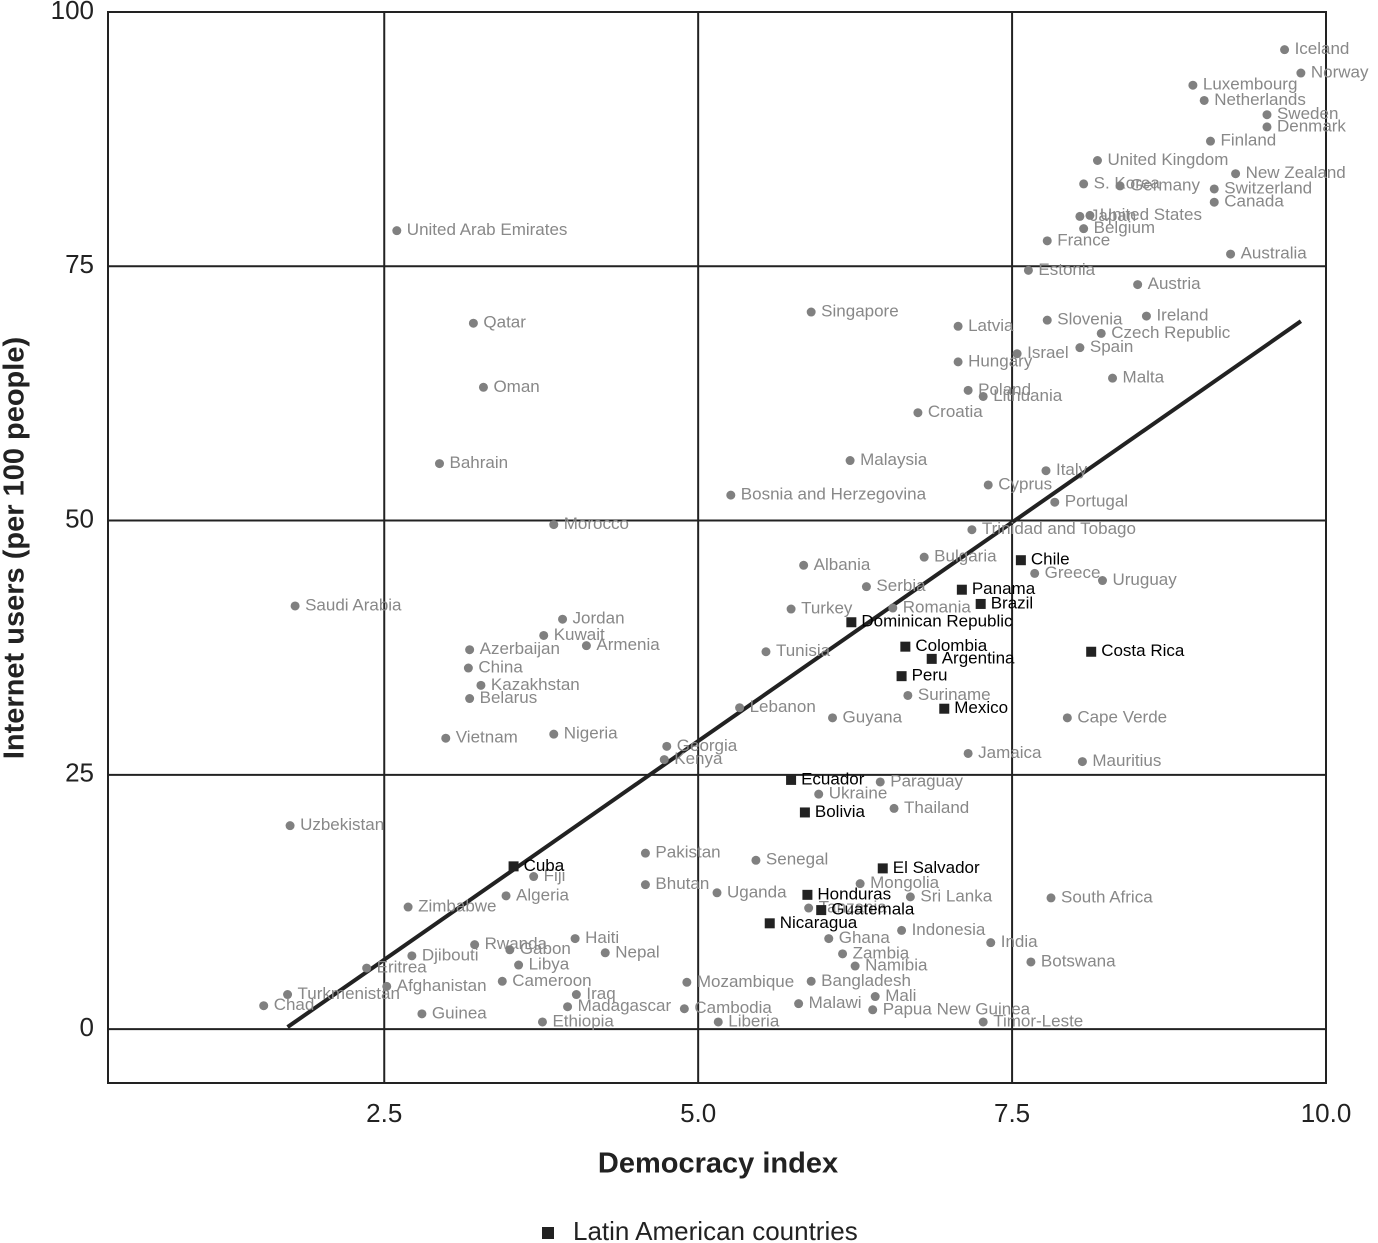 The image size is (1378, 1243). I want to click on point-label: Uruguay, so click(1144, 579).